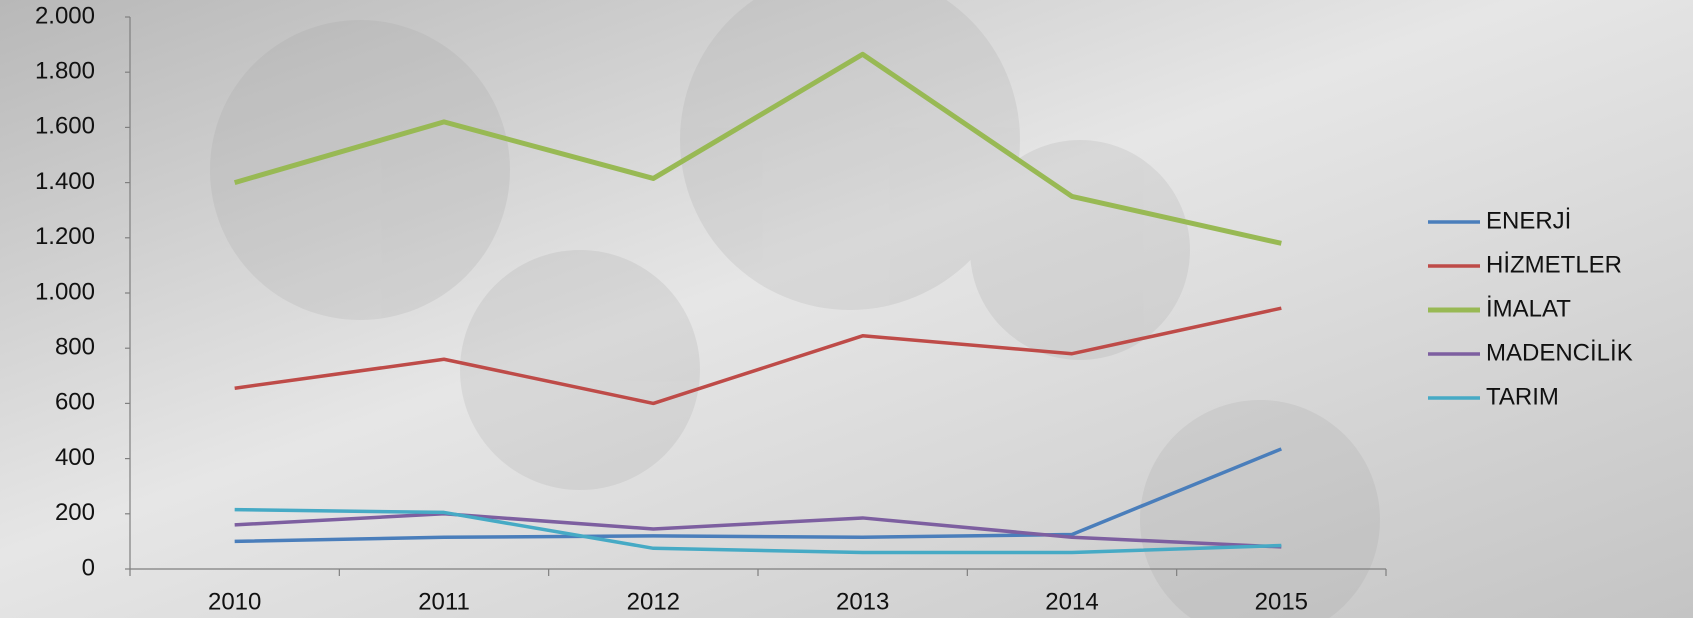 This screenshot has width=1693, height=618. What do you see at coordinates (65, 126) in the screenshot?
I see `y-tick-label: 1.600` at bounding box center [65, 126].